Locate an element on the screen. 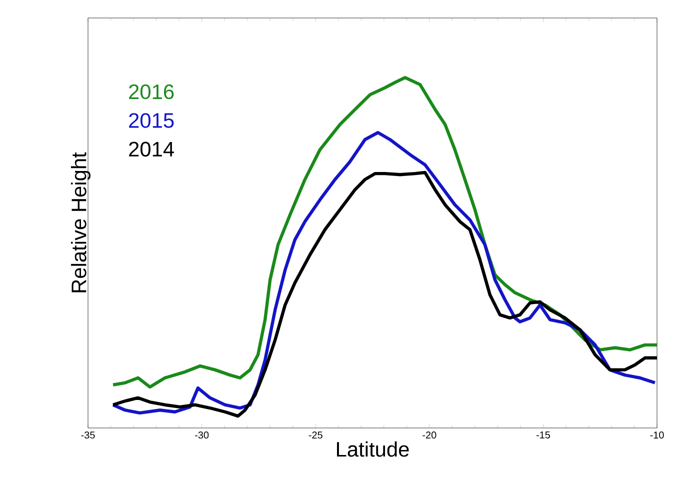 This screenshot has height=500, width=690. x-axis-title: Latitude is located at coordinates (373, 449).